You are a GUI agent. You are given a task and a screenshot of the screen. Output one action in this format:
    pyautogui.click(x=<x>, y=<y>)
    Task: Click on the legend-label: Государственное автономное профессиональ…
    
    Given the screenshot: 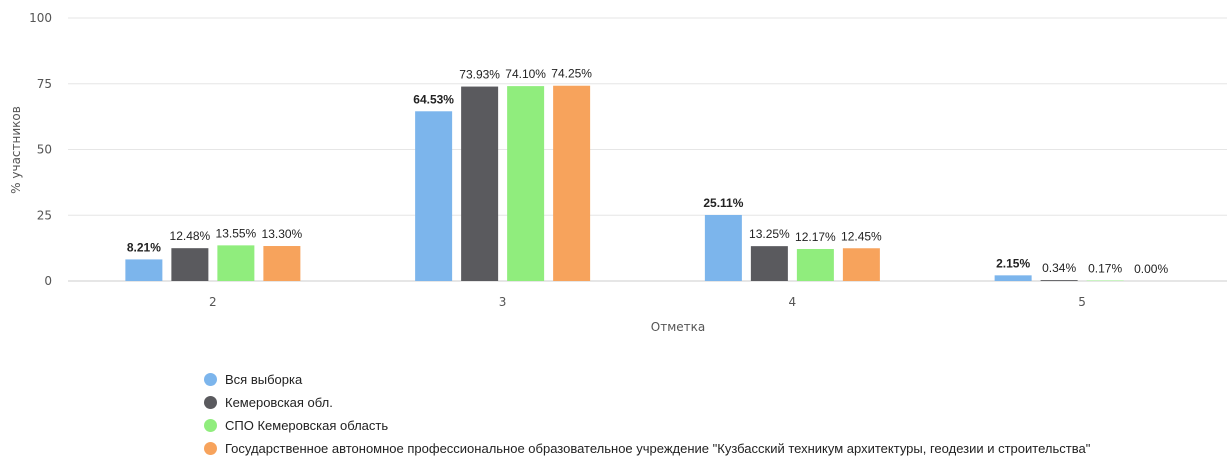 What is the action you would take?
    pyautogui.click(x=657, y=448)
    